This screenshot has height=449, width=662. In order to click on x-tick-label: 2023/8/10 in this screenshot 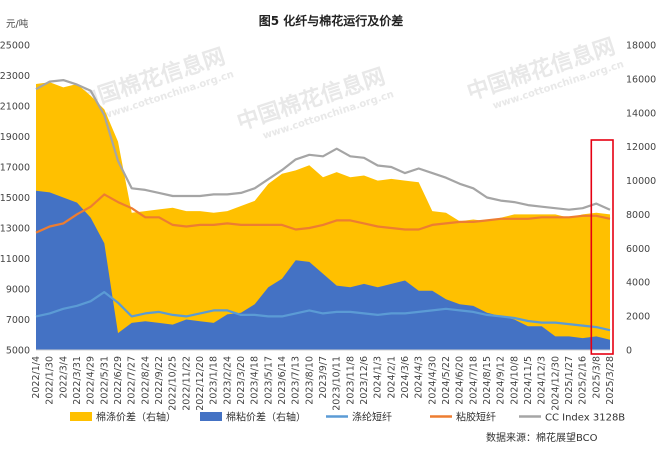, I will do `click(309, 380)`.